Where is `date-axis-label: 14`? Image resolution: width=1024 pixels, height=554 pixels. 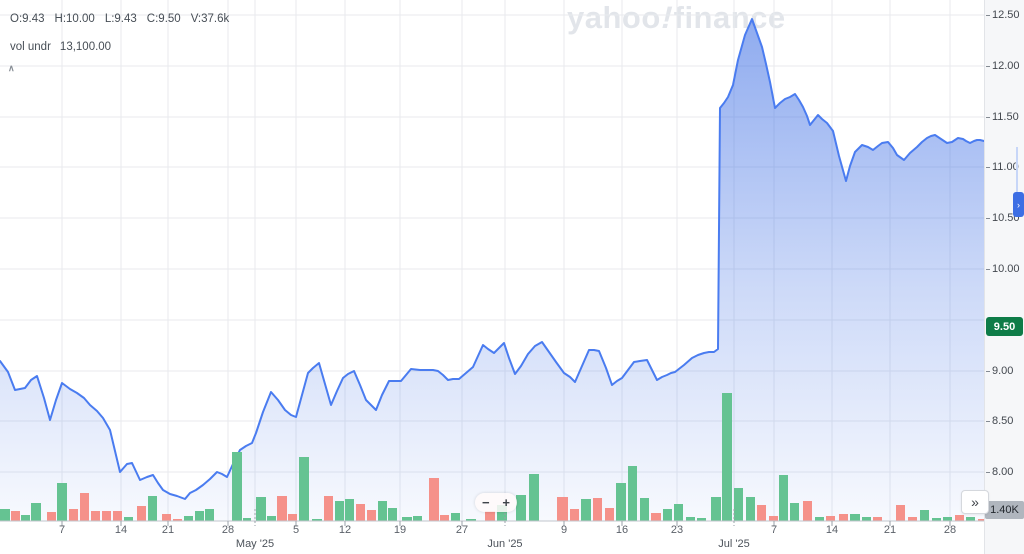 date-axis-label: 14 is located at coordinates (121, 530).